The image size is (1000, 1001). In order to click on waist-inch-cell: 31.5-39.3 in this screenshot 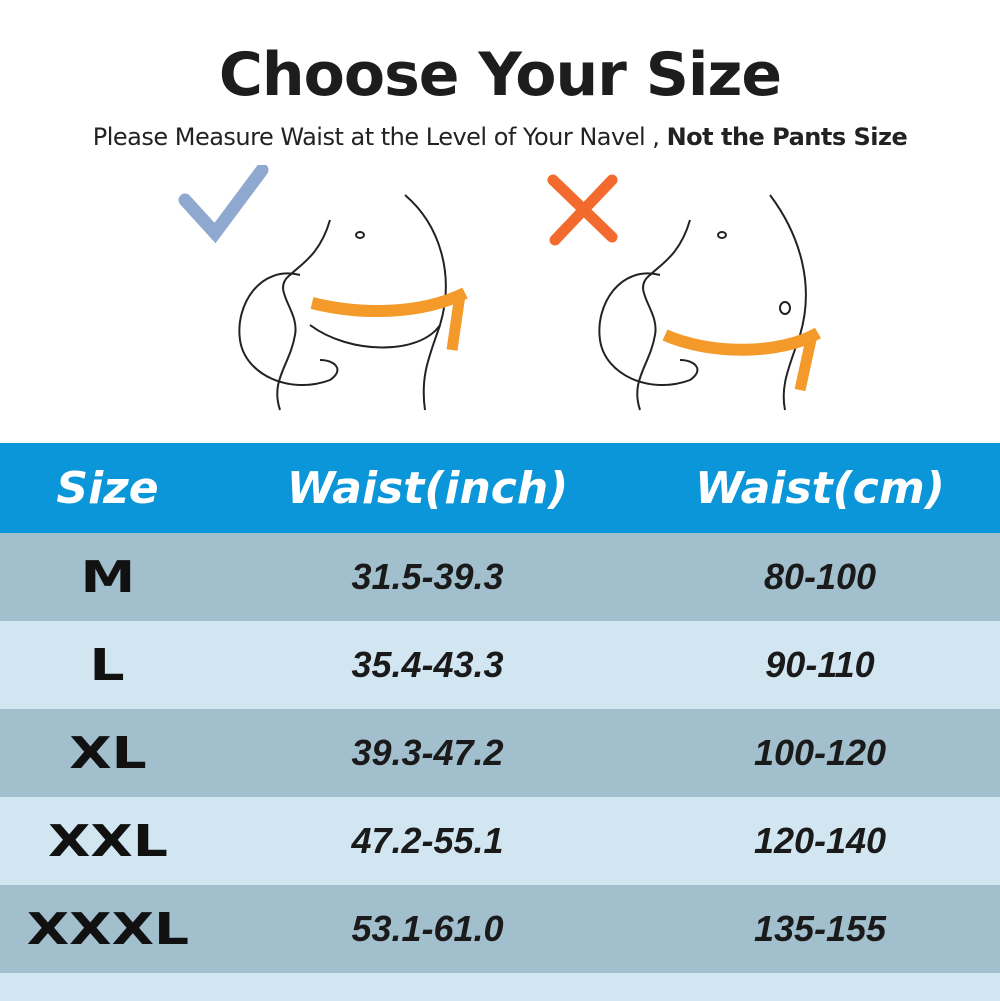, I will do `click(427, 576)`.